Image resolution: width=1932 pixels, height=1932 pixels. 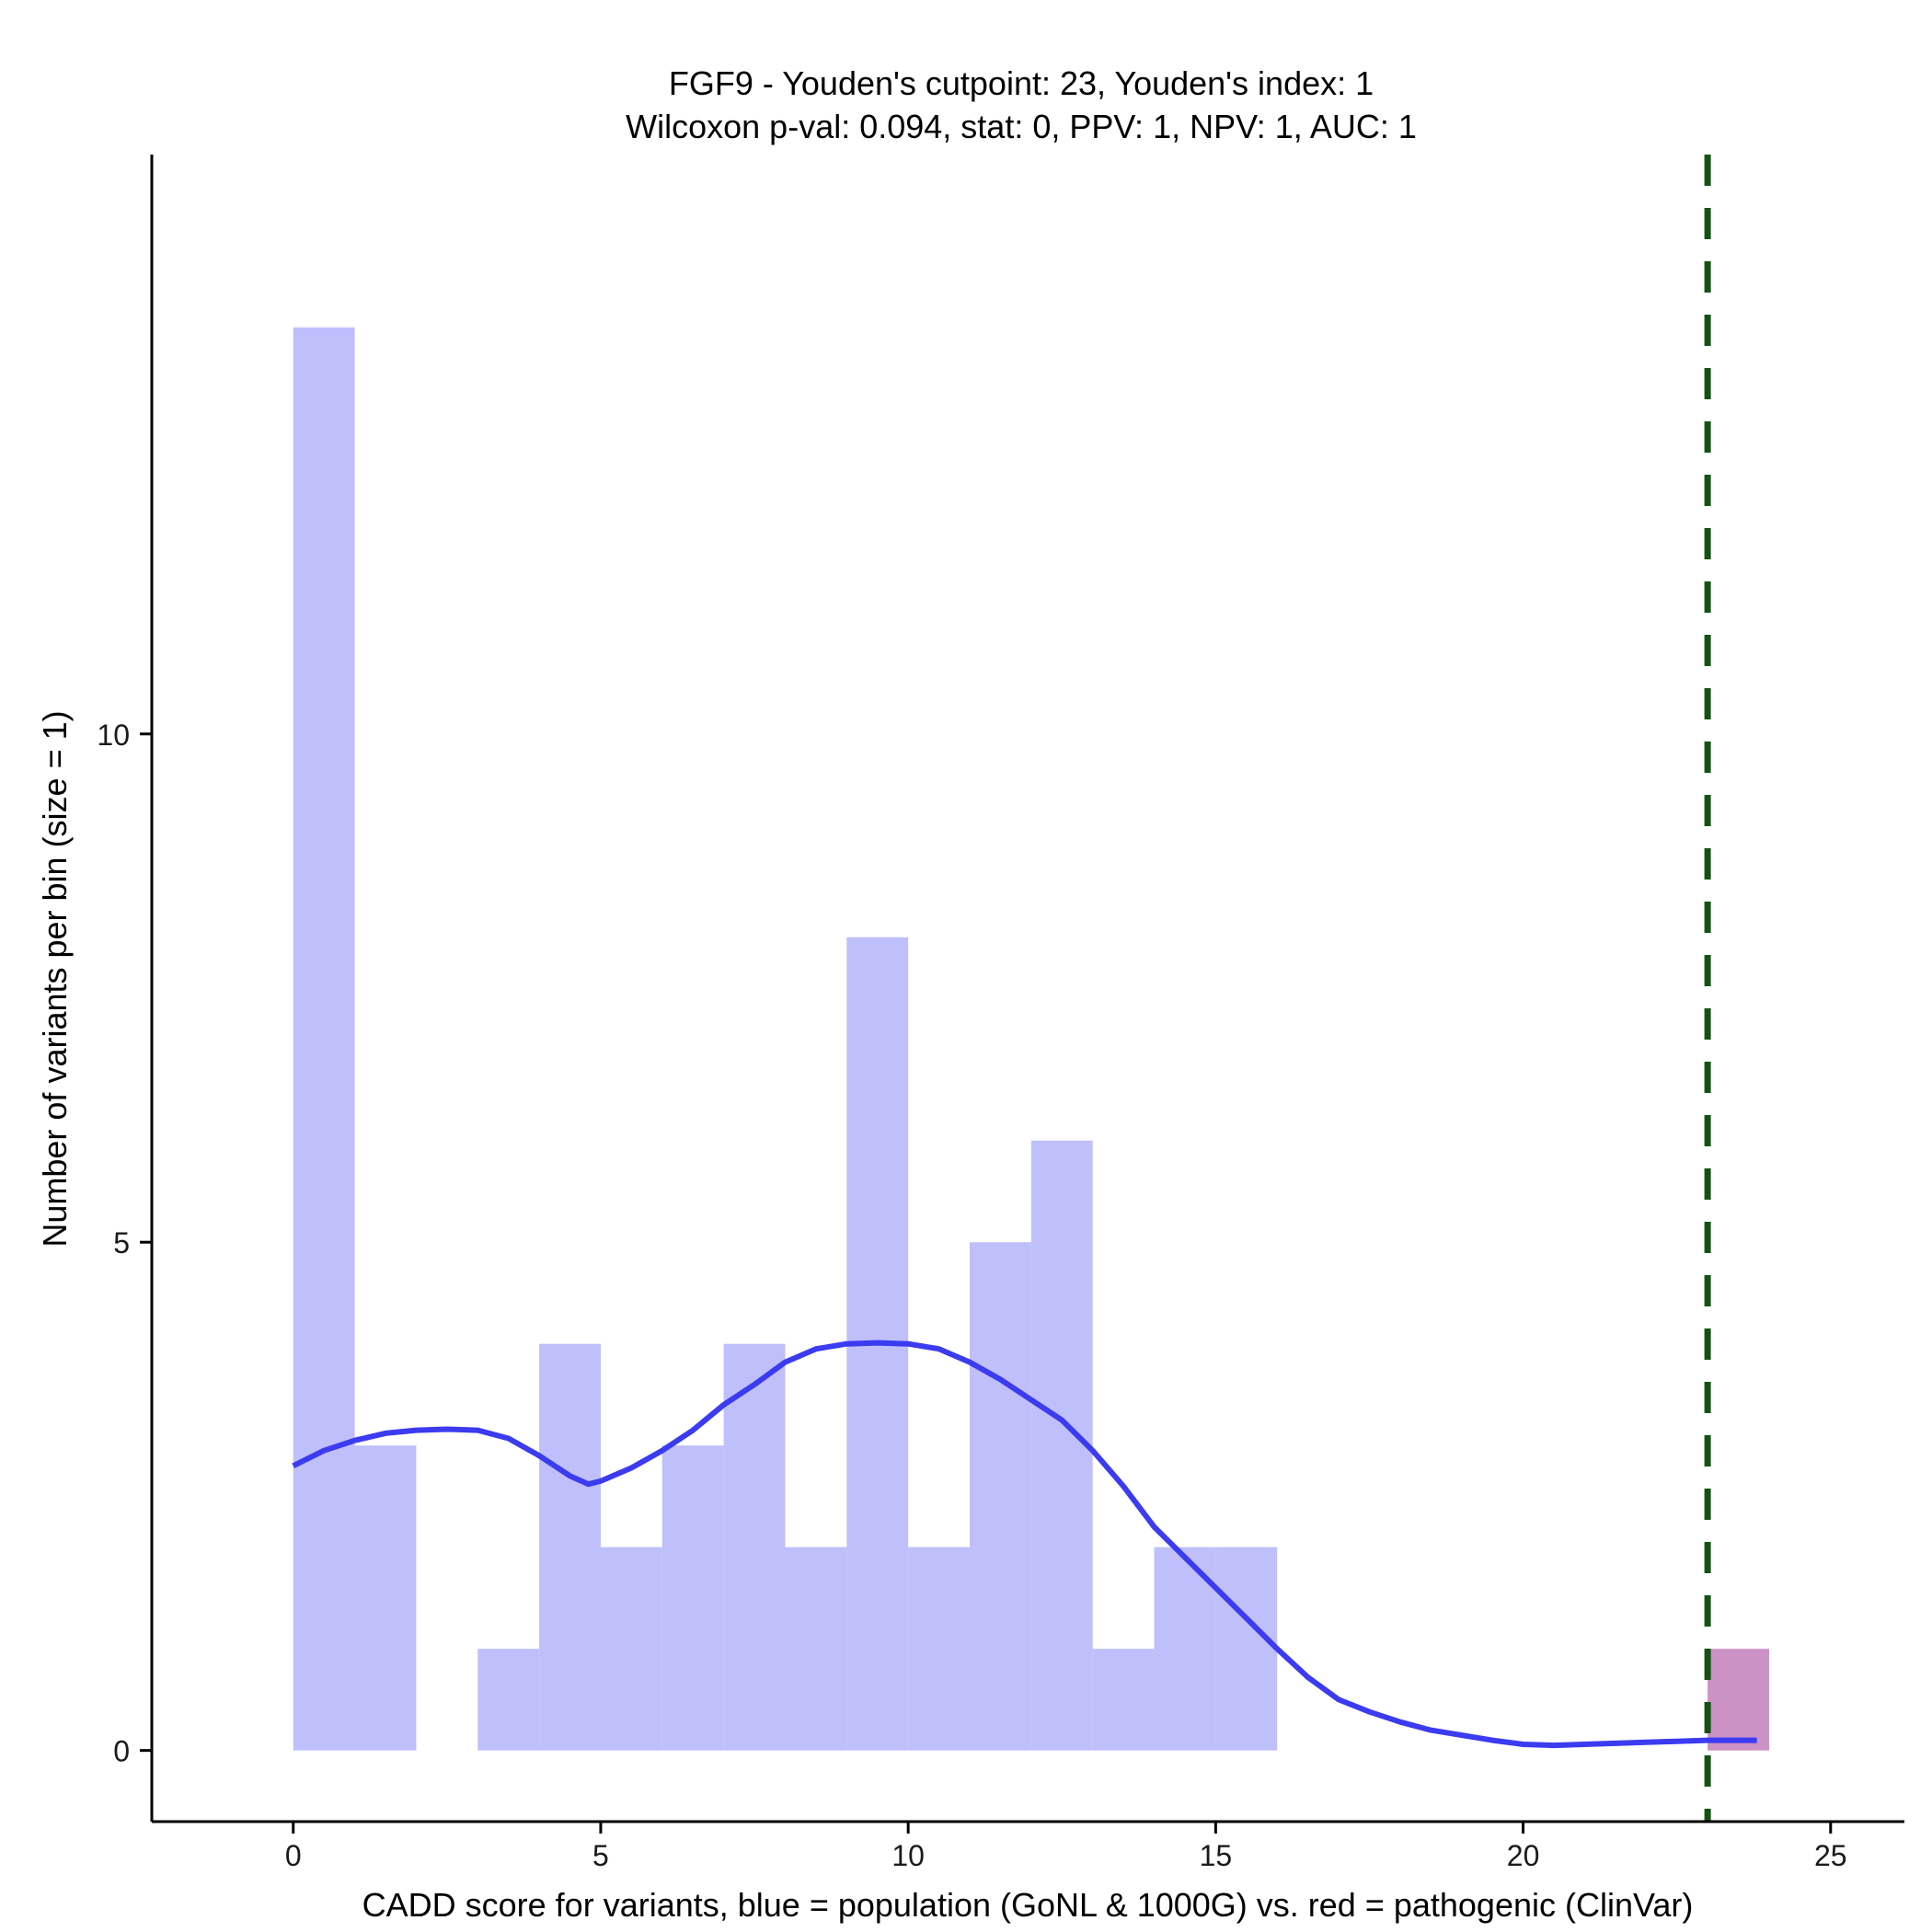 I want to click on x-tick-label: 5, so click(x=600, y=1855).